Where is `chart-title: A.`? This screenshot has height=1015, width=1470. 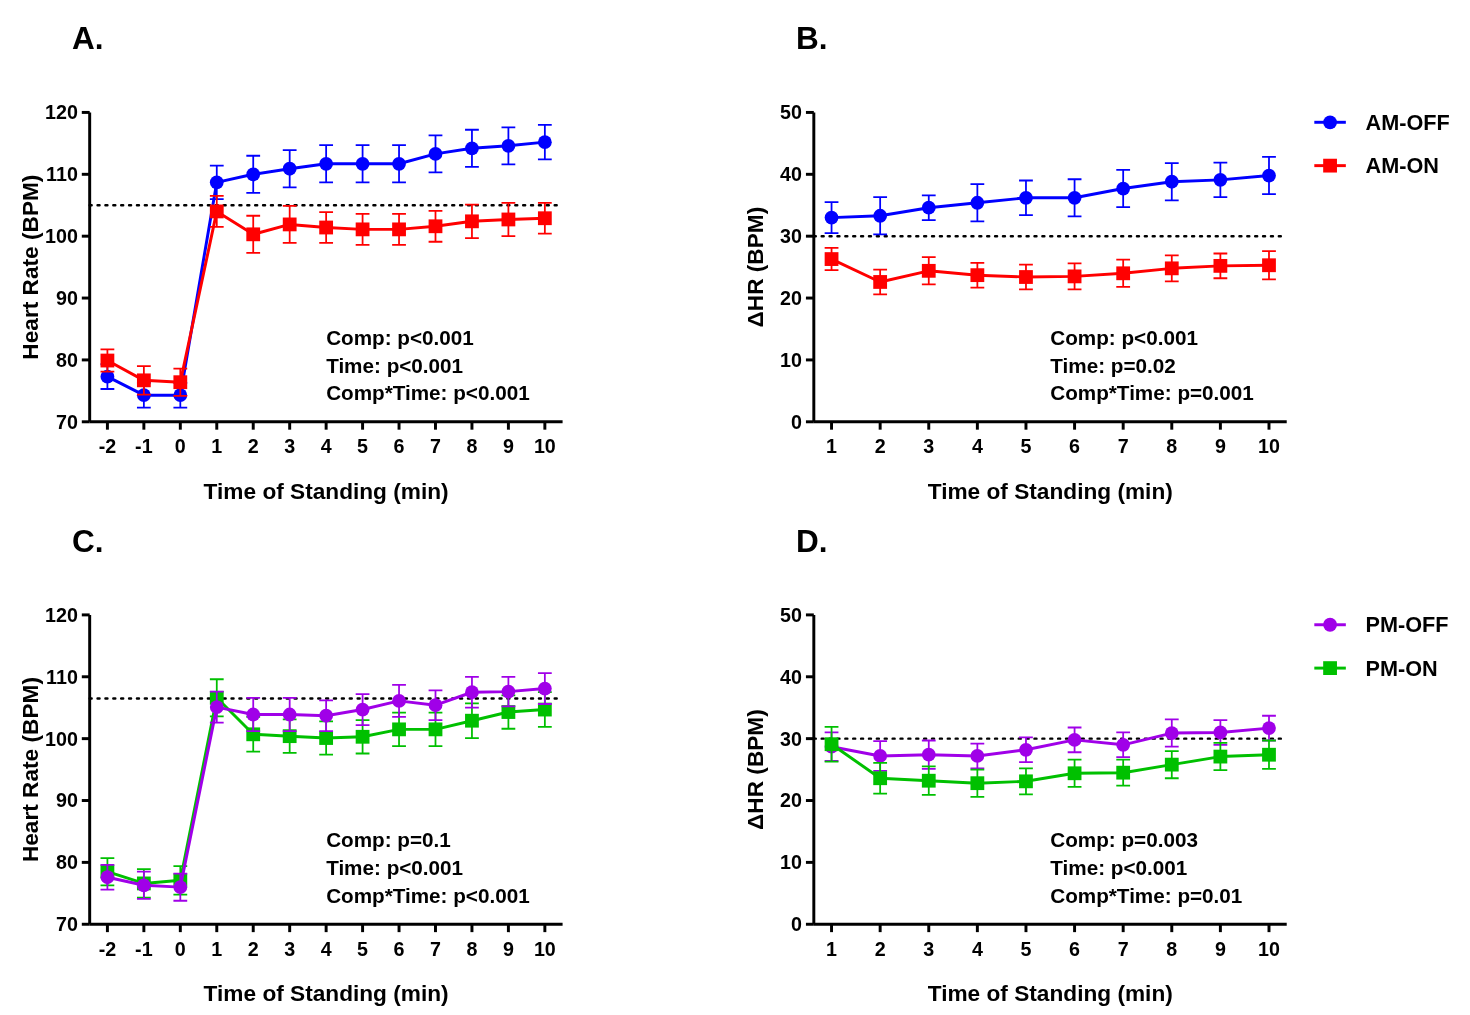
chart-title: A. is located at coordinates (87, 38).